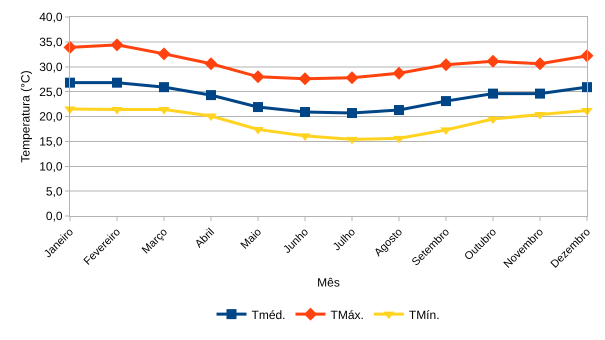  Describe the element at coordinates (269, 315) in the screenshot. I see `legend-label: Tméd.` at that location.